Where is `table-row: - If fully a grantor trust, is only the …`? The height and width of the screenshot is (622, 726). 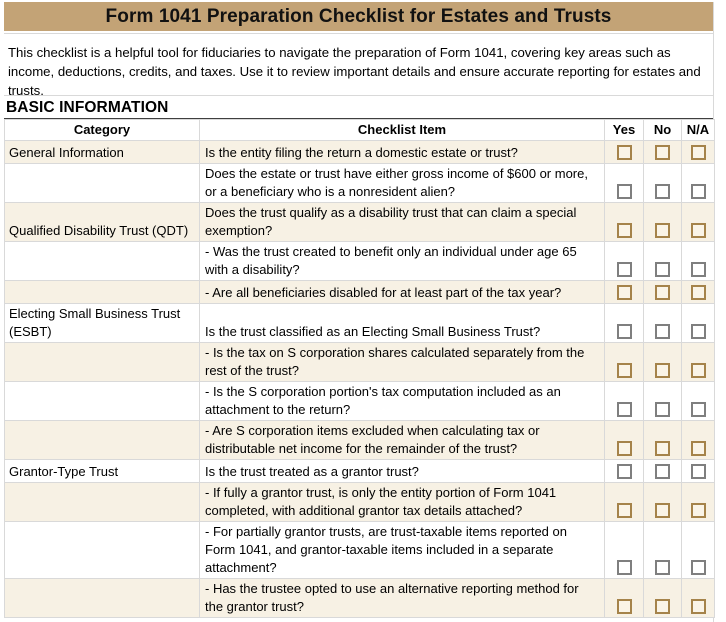
table-row: - If fully a grantor trust, is only the … is located at coordinates (359, 502).